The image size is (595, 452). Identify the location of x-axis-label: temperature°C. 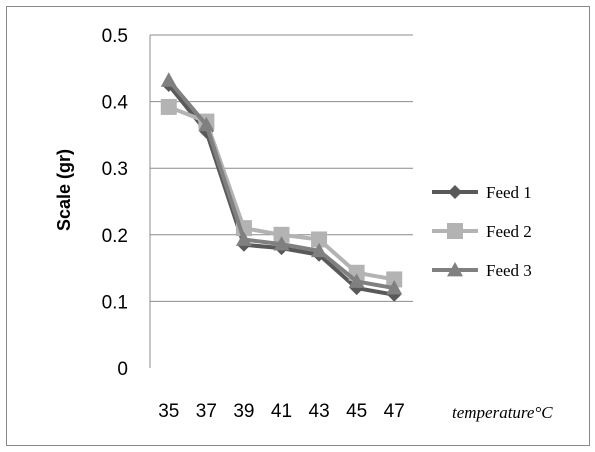
(502, 412).